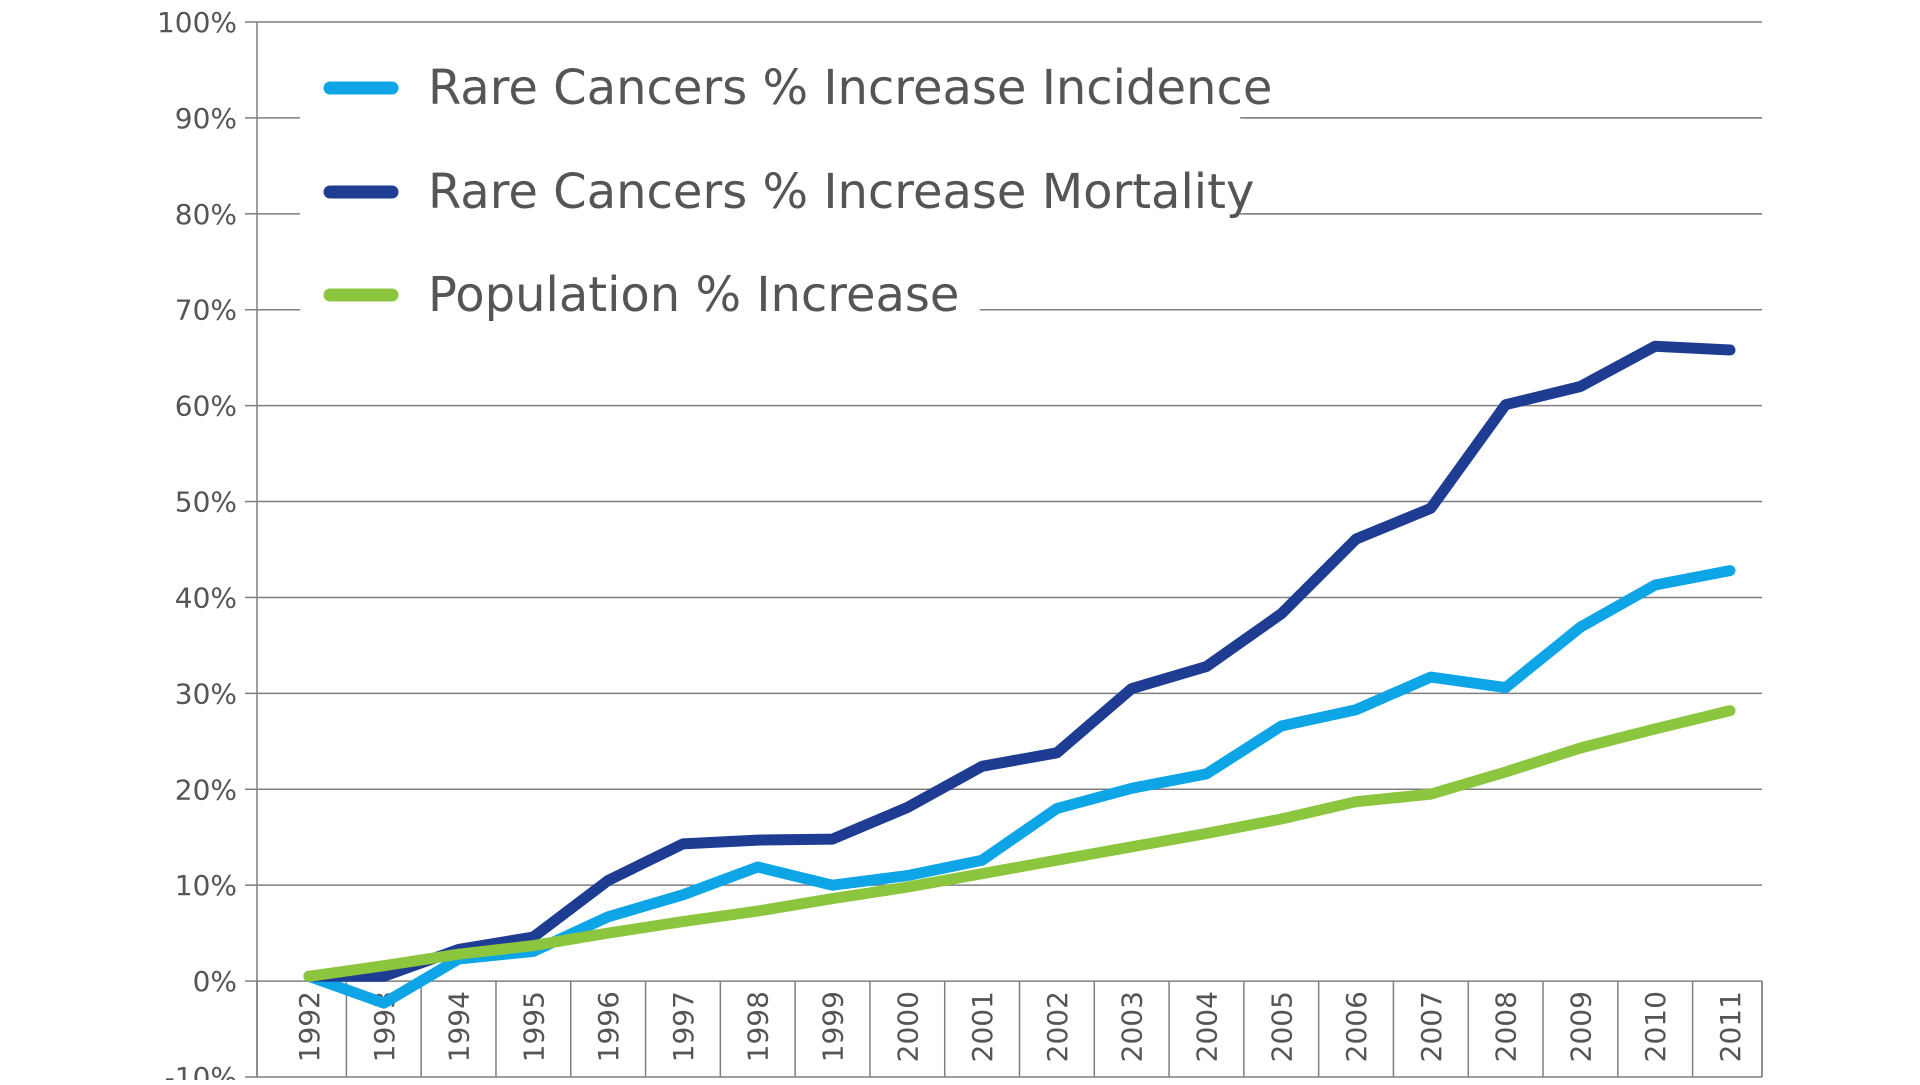 Image resolution: width=1920 pixels, height=1085 pixels. I want to click on x-tick-label: 1996, so click(608, 1026).